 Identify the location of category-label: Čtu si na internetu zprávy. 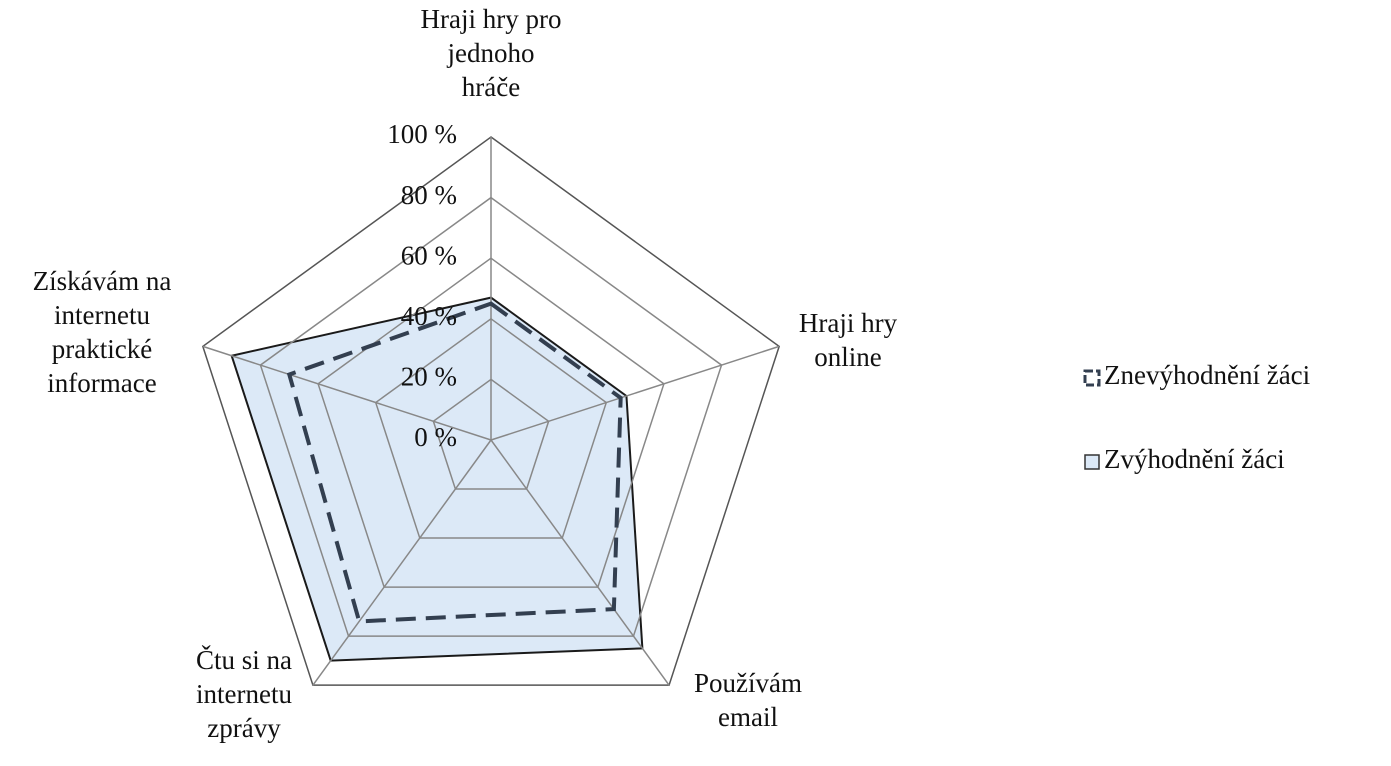
(244, 694).